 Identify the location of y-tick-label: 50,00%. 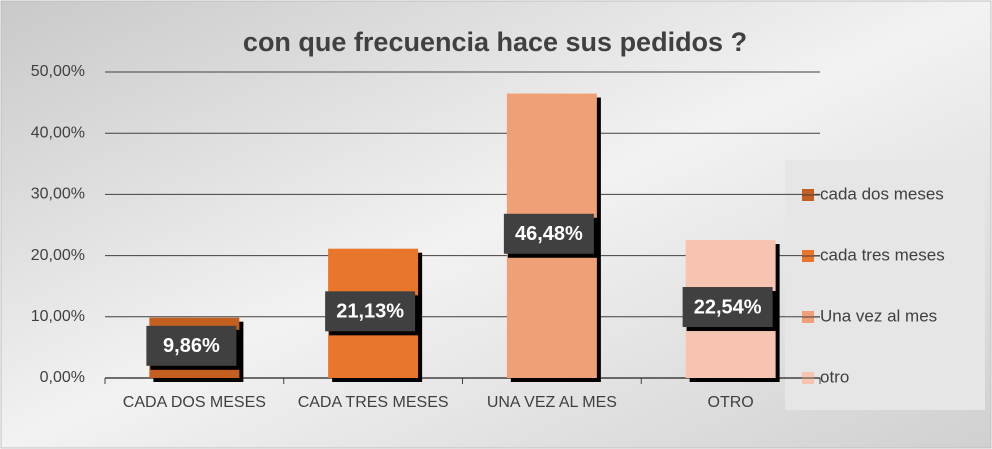
(58, 71).